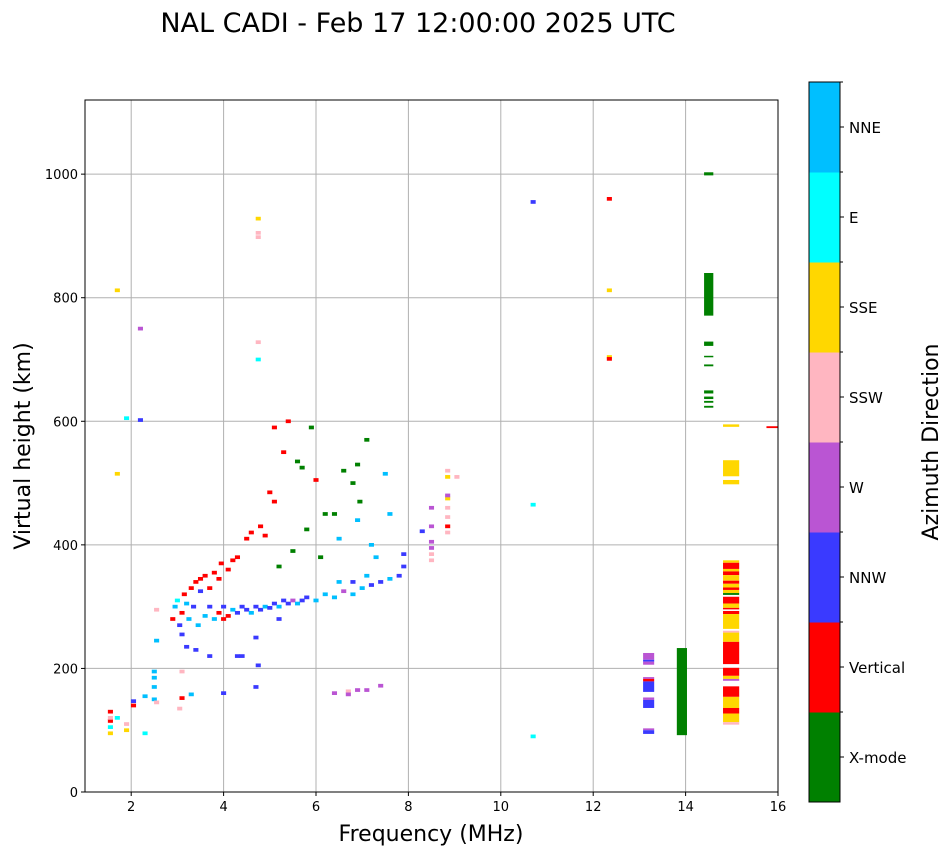  Describe the element at coordinates (61, 175) in the screenshot. I see `y-tick-label: 1000` at that location.